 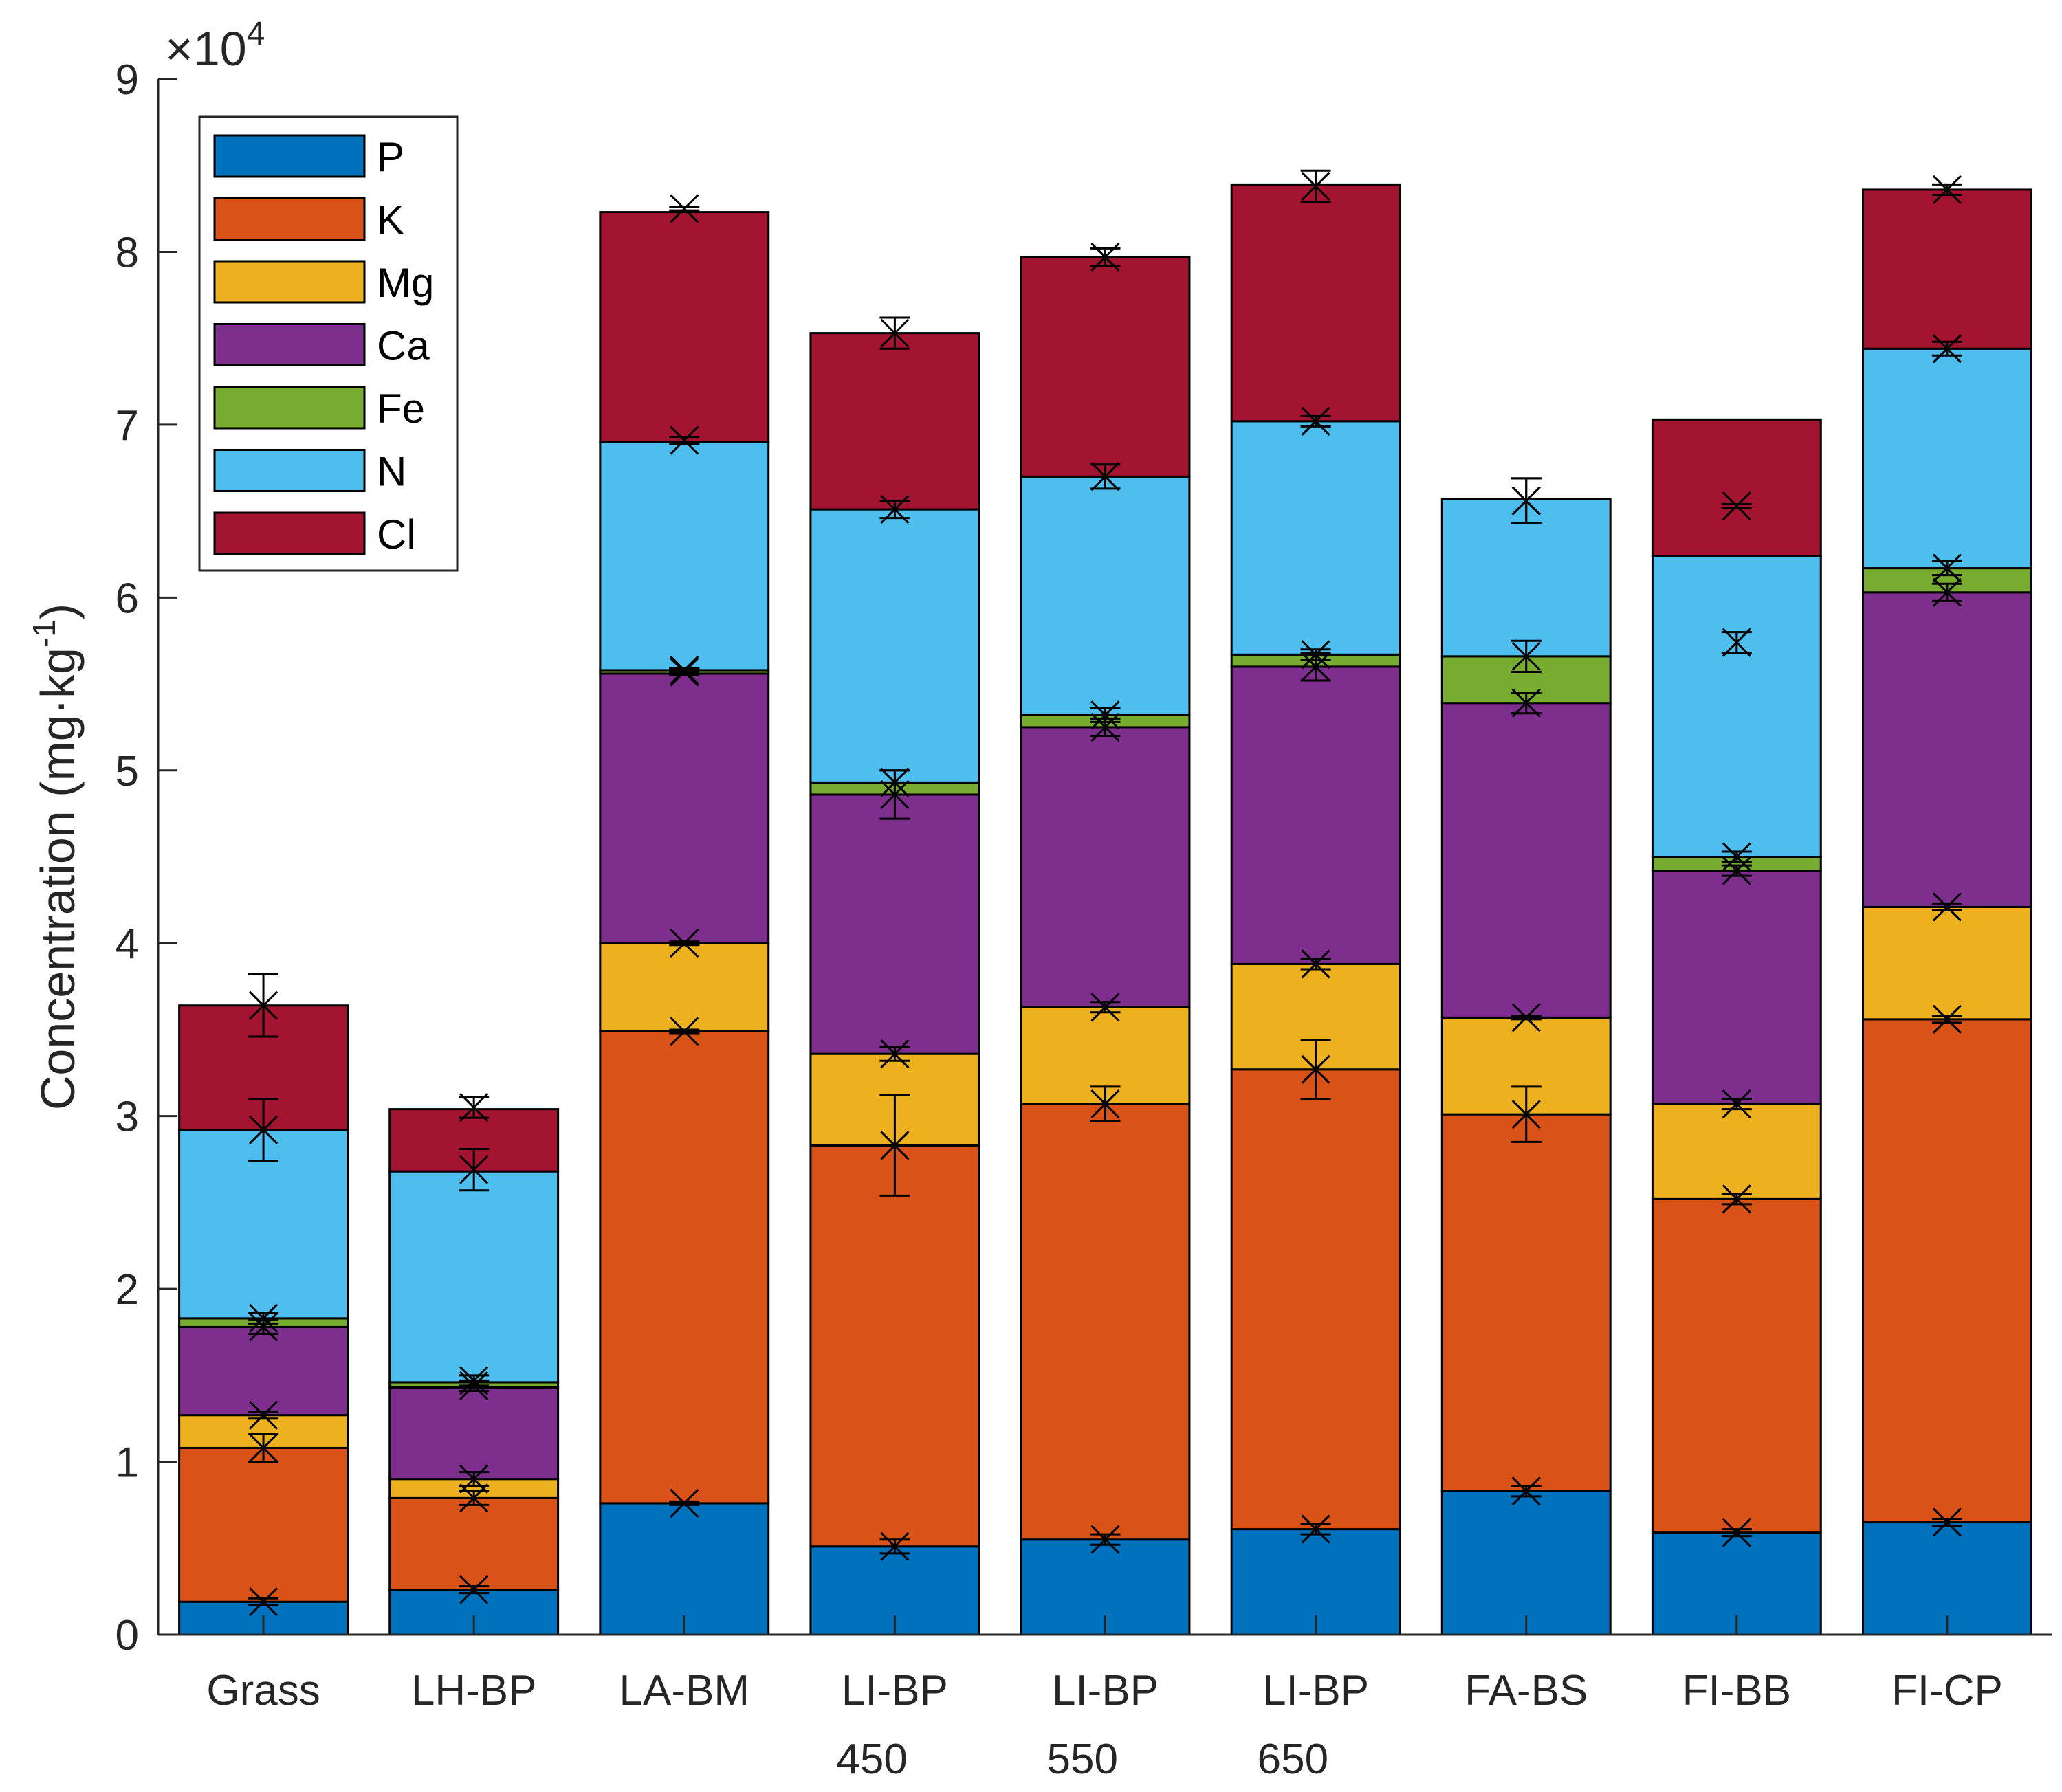 What do you see at coordinates (474, 1690) in the screenshot?
I see `x-tick-label: LH-BP` at bounding box center [474, 1690].